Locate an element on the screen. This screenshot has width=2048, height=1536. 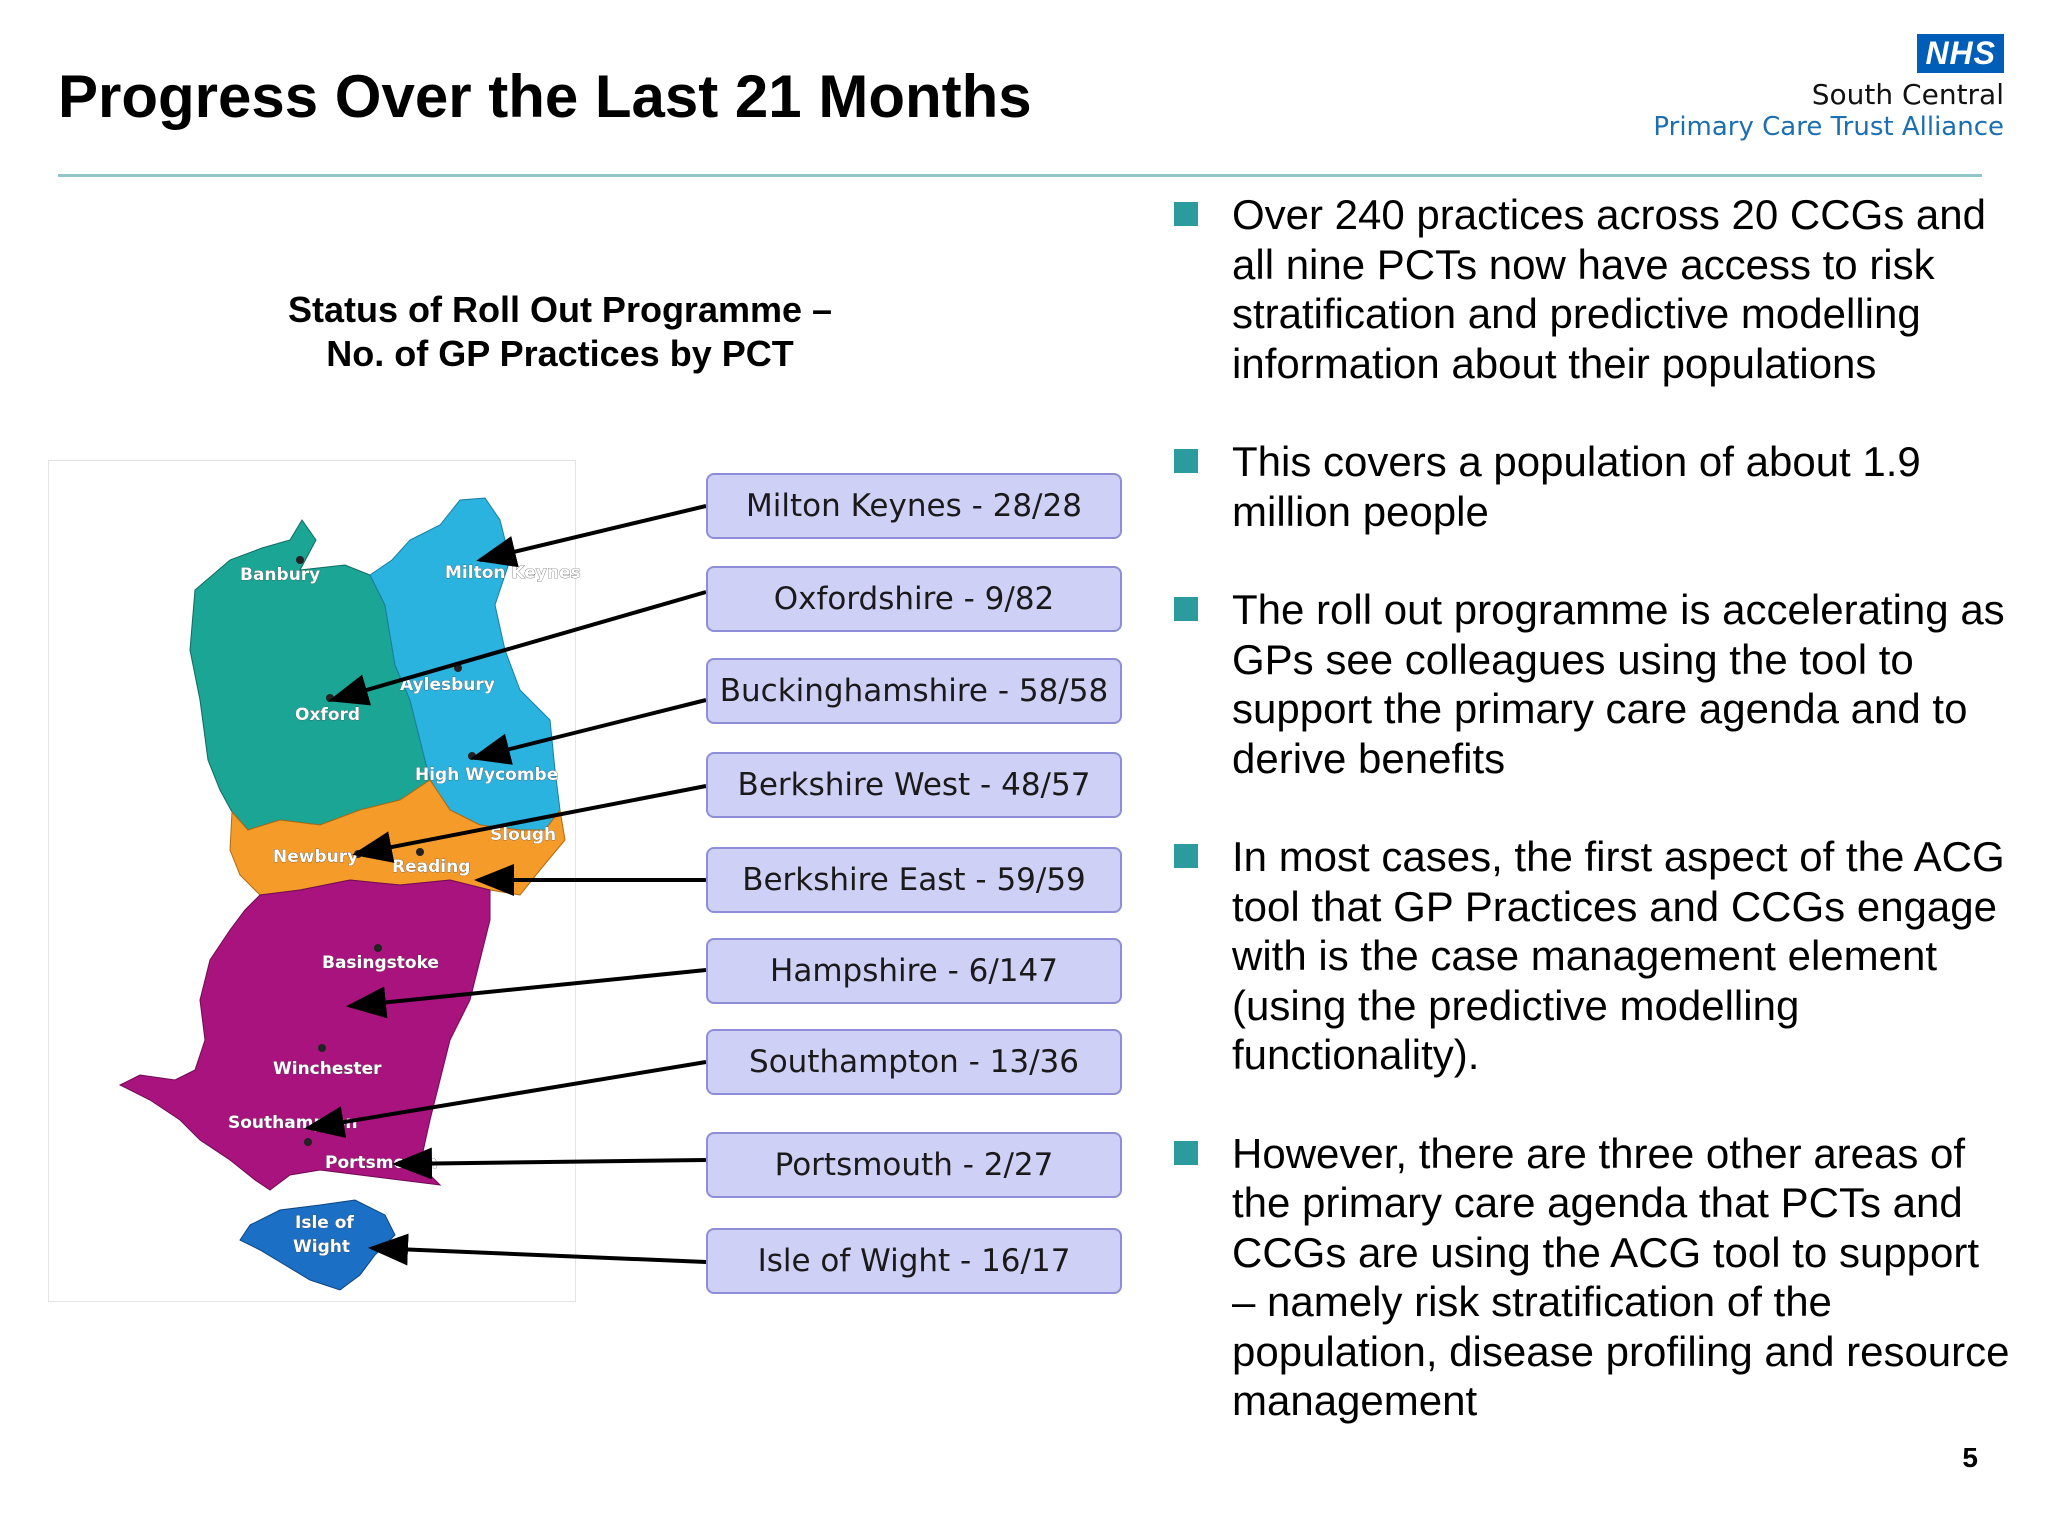
pct-box-southampton: Southampton - 13/36 is located at coordinates (914, 1062).